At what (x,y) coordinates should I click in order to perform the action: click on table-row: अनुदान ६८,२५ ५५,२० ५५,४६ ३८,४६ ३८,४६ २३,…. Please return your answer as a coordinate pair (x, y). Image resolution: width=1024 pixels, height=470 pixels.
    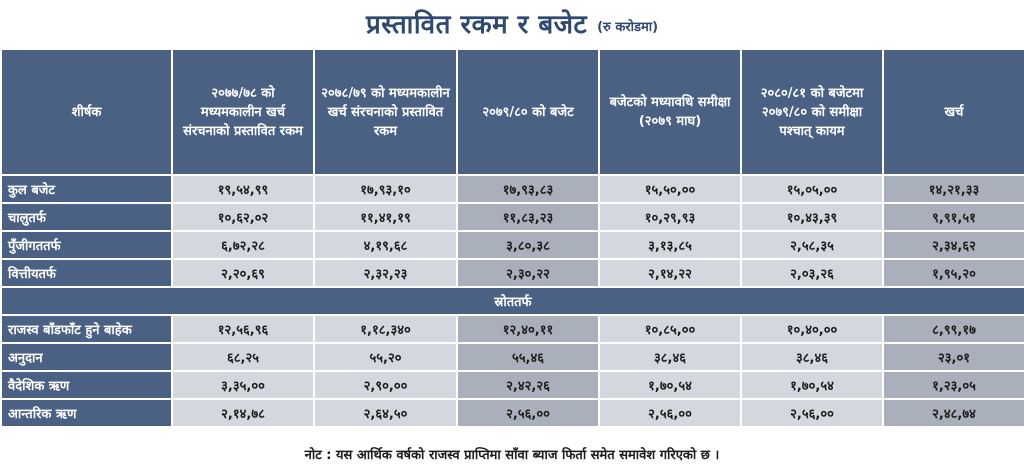
    Looking at the image, I should click on (512, 357).